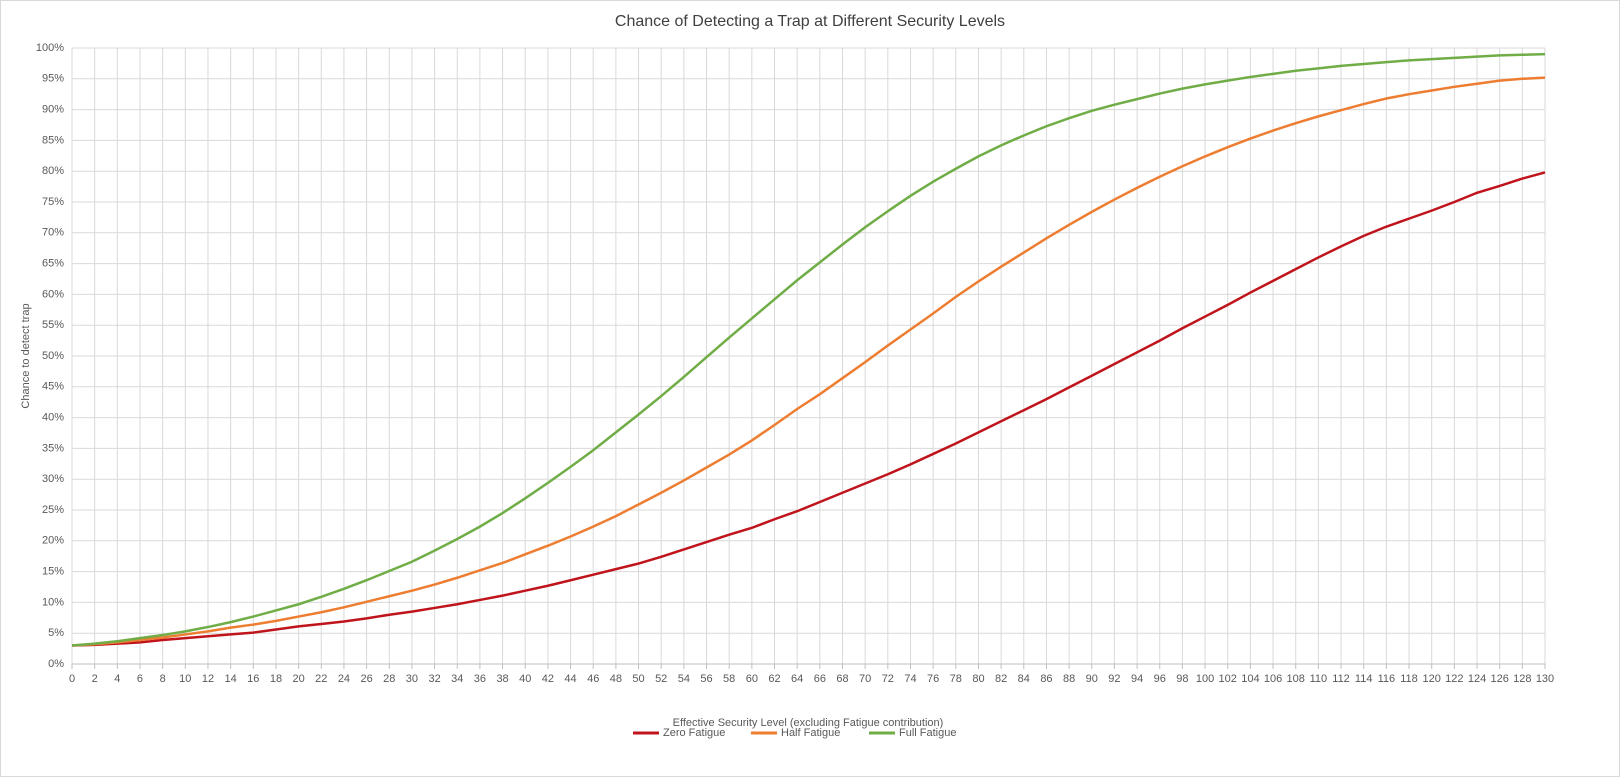  What do you see at coordinates (797, 679) in the screenshot?
I see `x-tick-label: 64` at bounding box center [797, 679].